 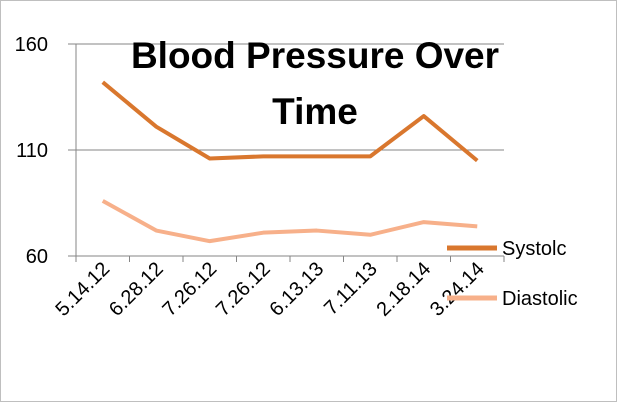 What do you see at coordinates (37, 257) in the screenshot?
I see `y-tick-label: 60` at bounding box center [37, 257].